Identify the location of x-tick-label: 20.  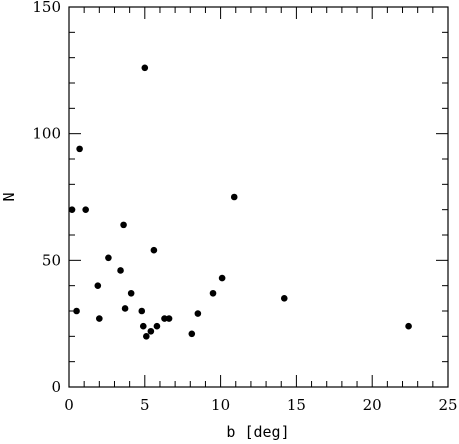
(372, 405).